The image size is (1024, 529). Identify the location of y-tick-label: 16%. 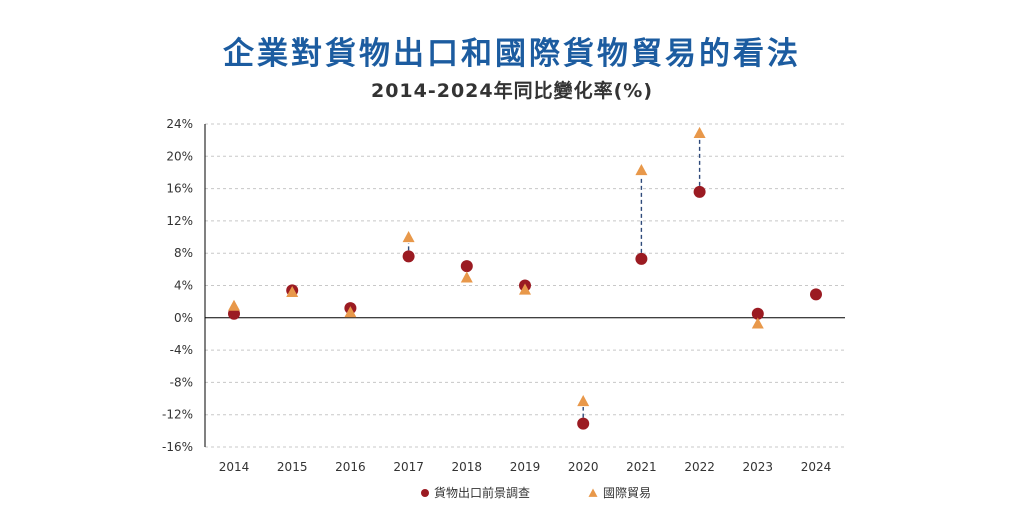
(179, 189).